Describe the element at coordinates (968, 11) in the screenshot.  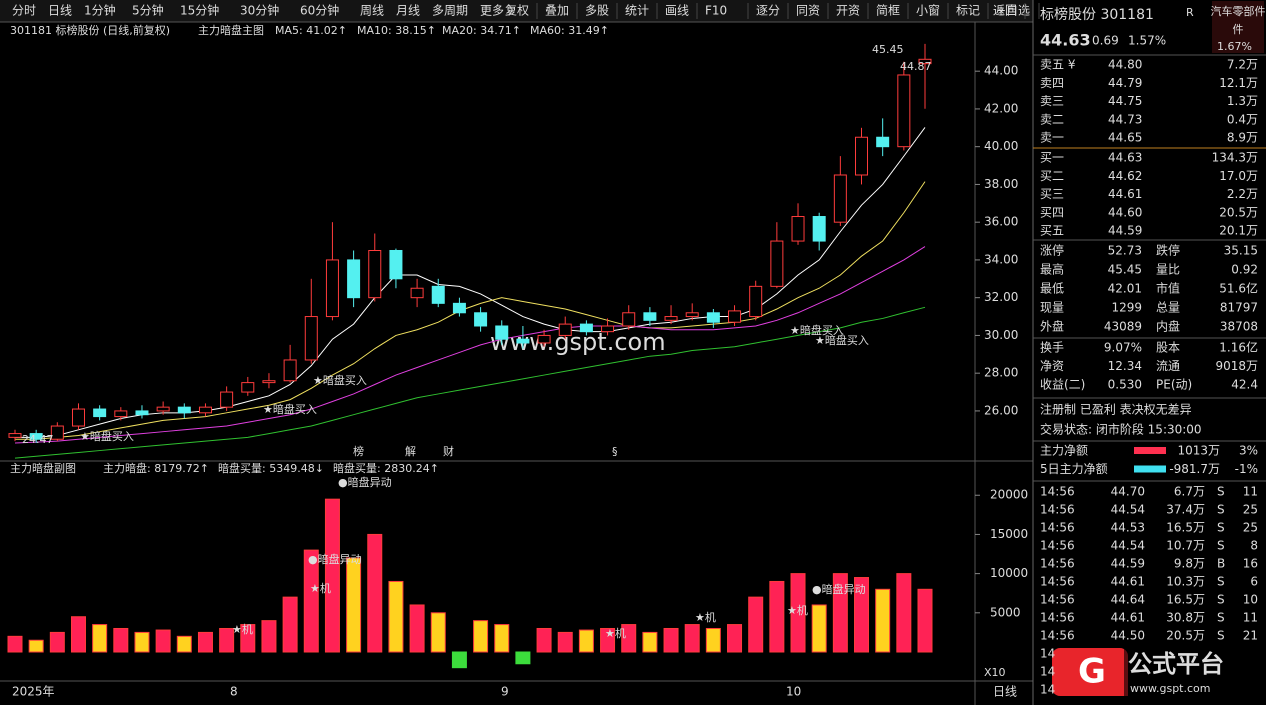
I see `toolbar-button: 标记` at that location.